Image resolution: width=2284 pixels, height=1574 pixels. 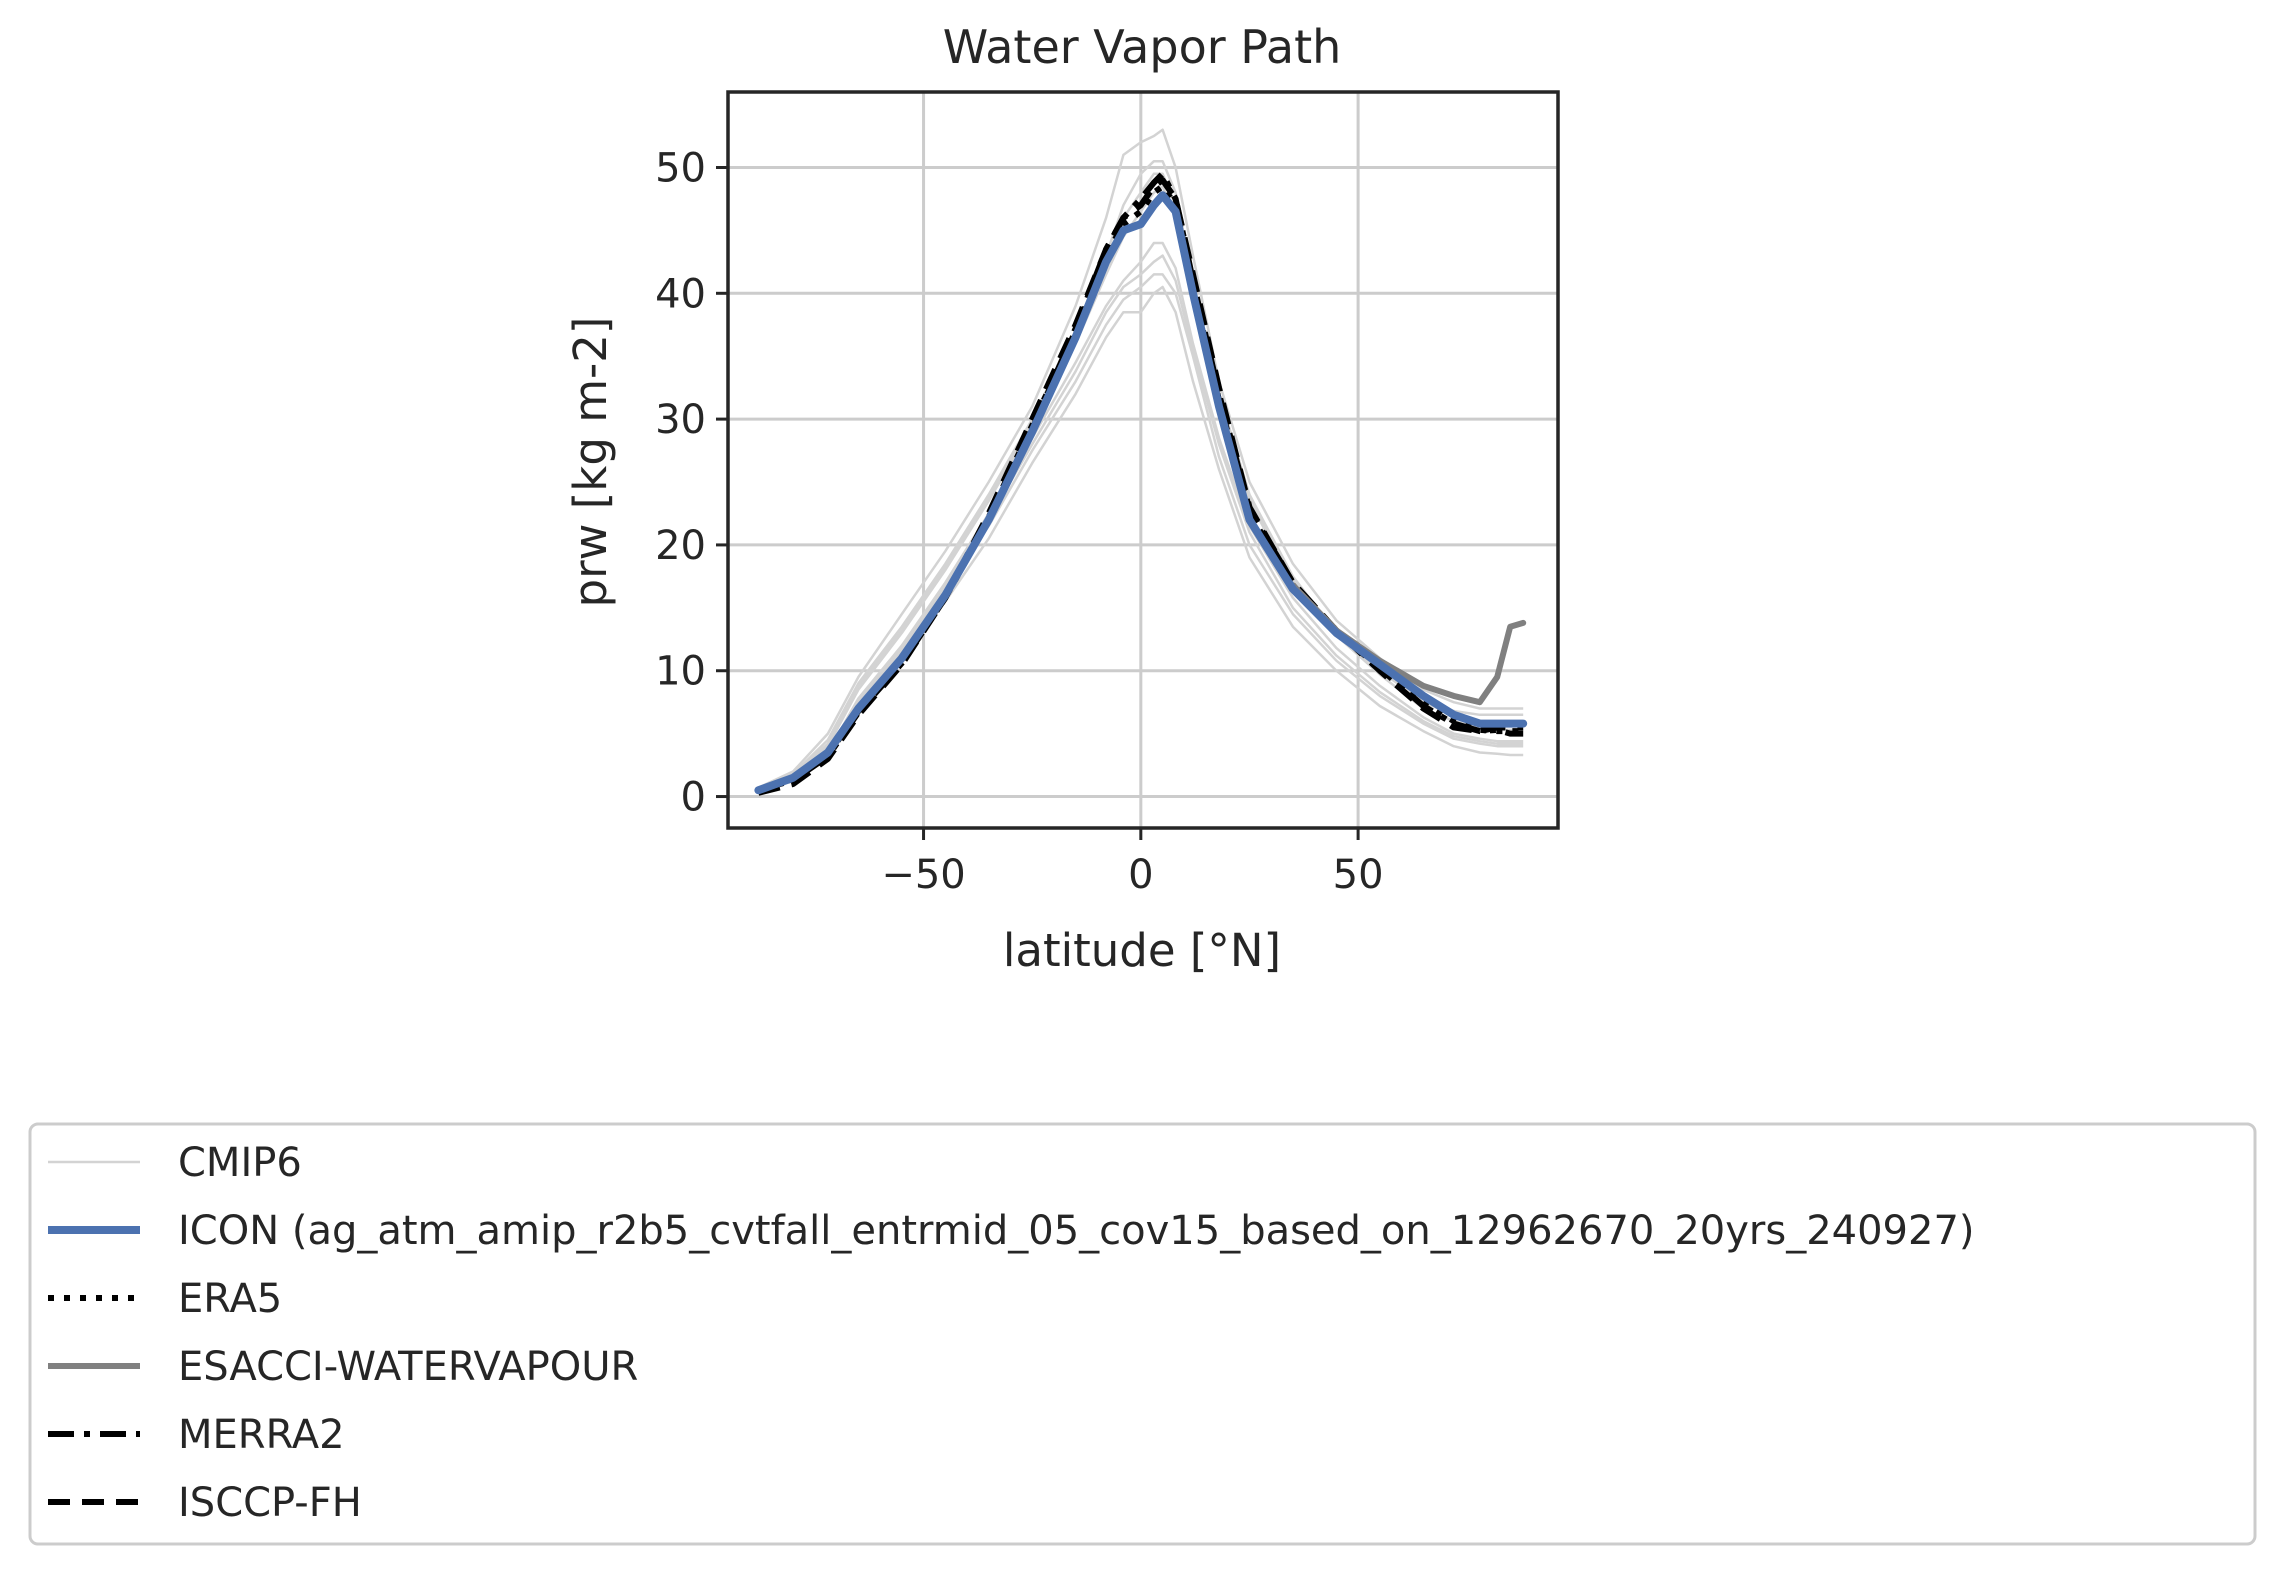 I want to click on series-line-icon-ag-atm-amip-r2b5-cv, so click(x=1141, y=493).